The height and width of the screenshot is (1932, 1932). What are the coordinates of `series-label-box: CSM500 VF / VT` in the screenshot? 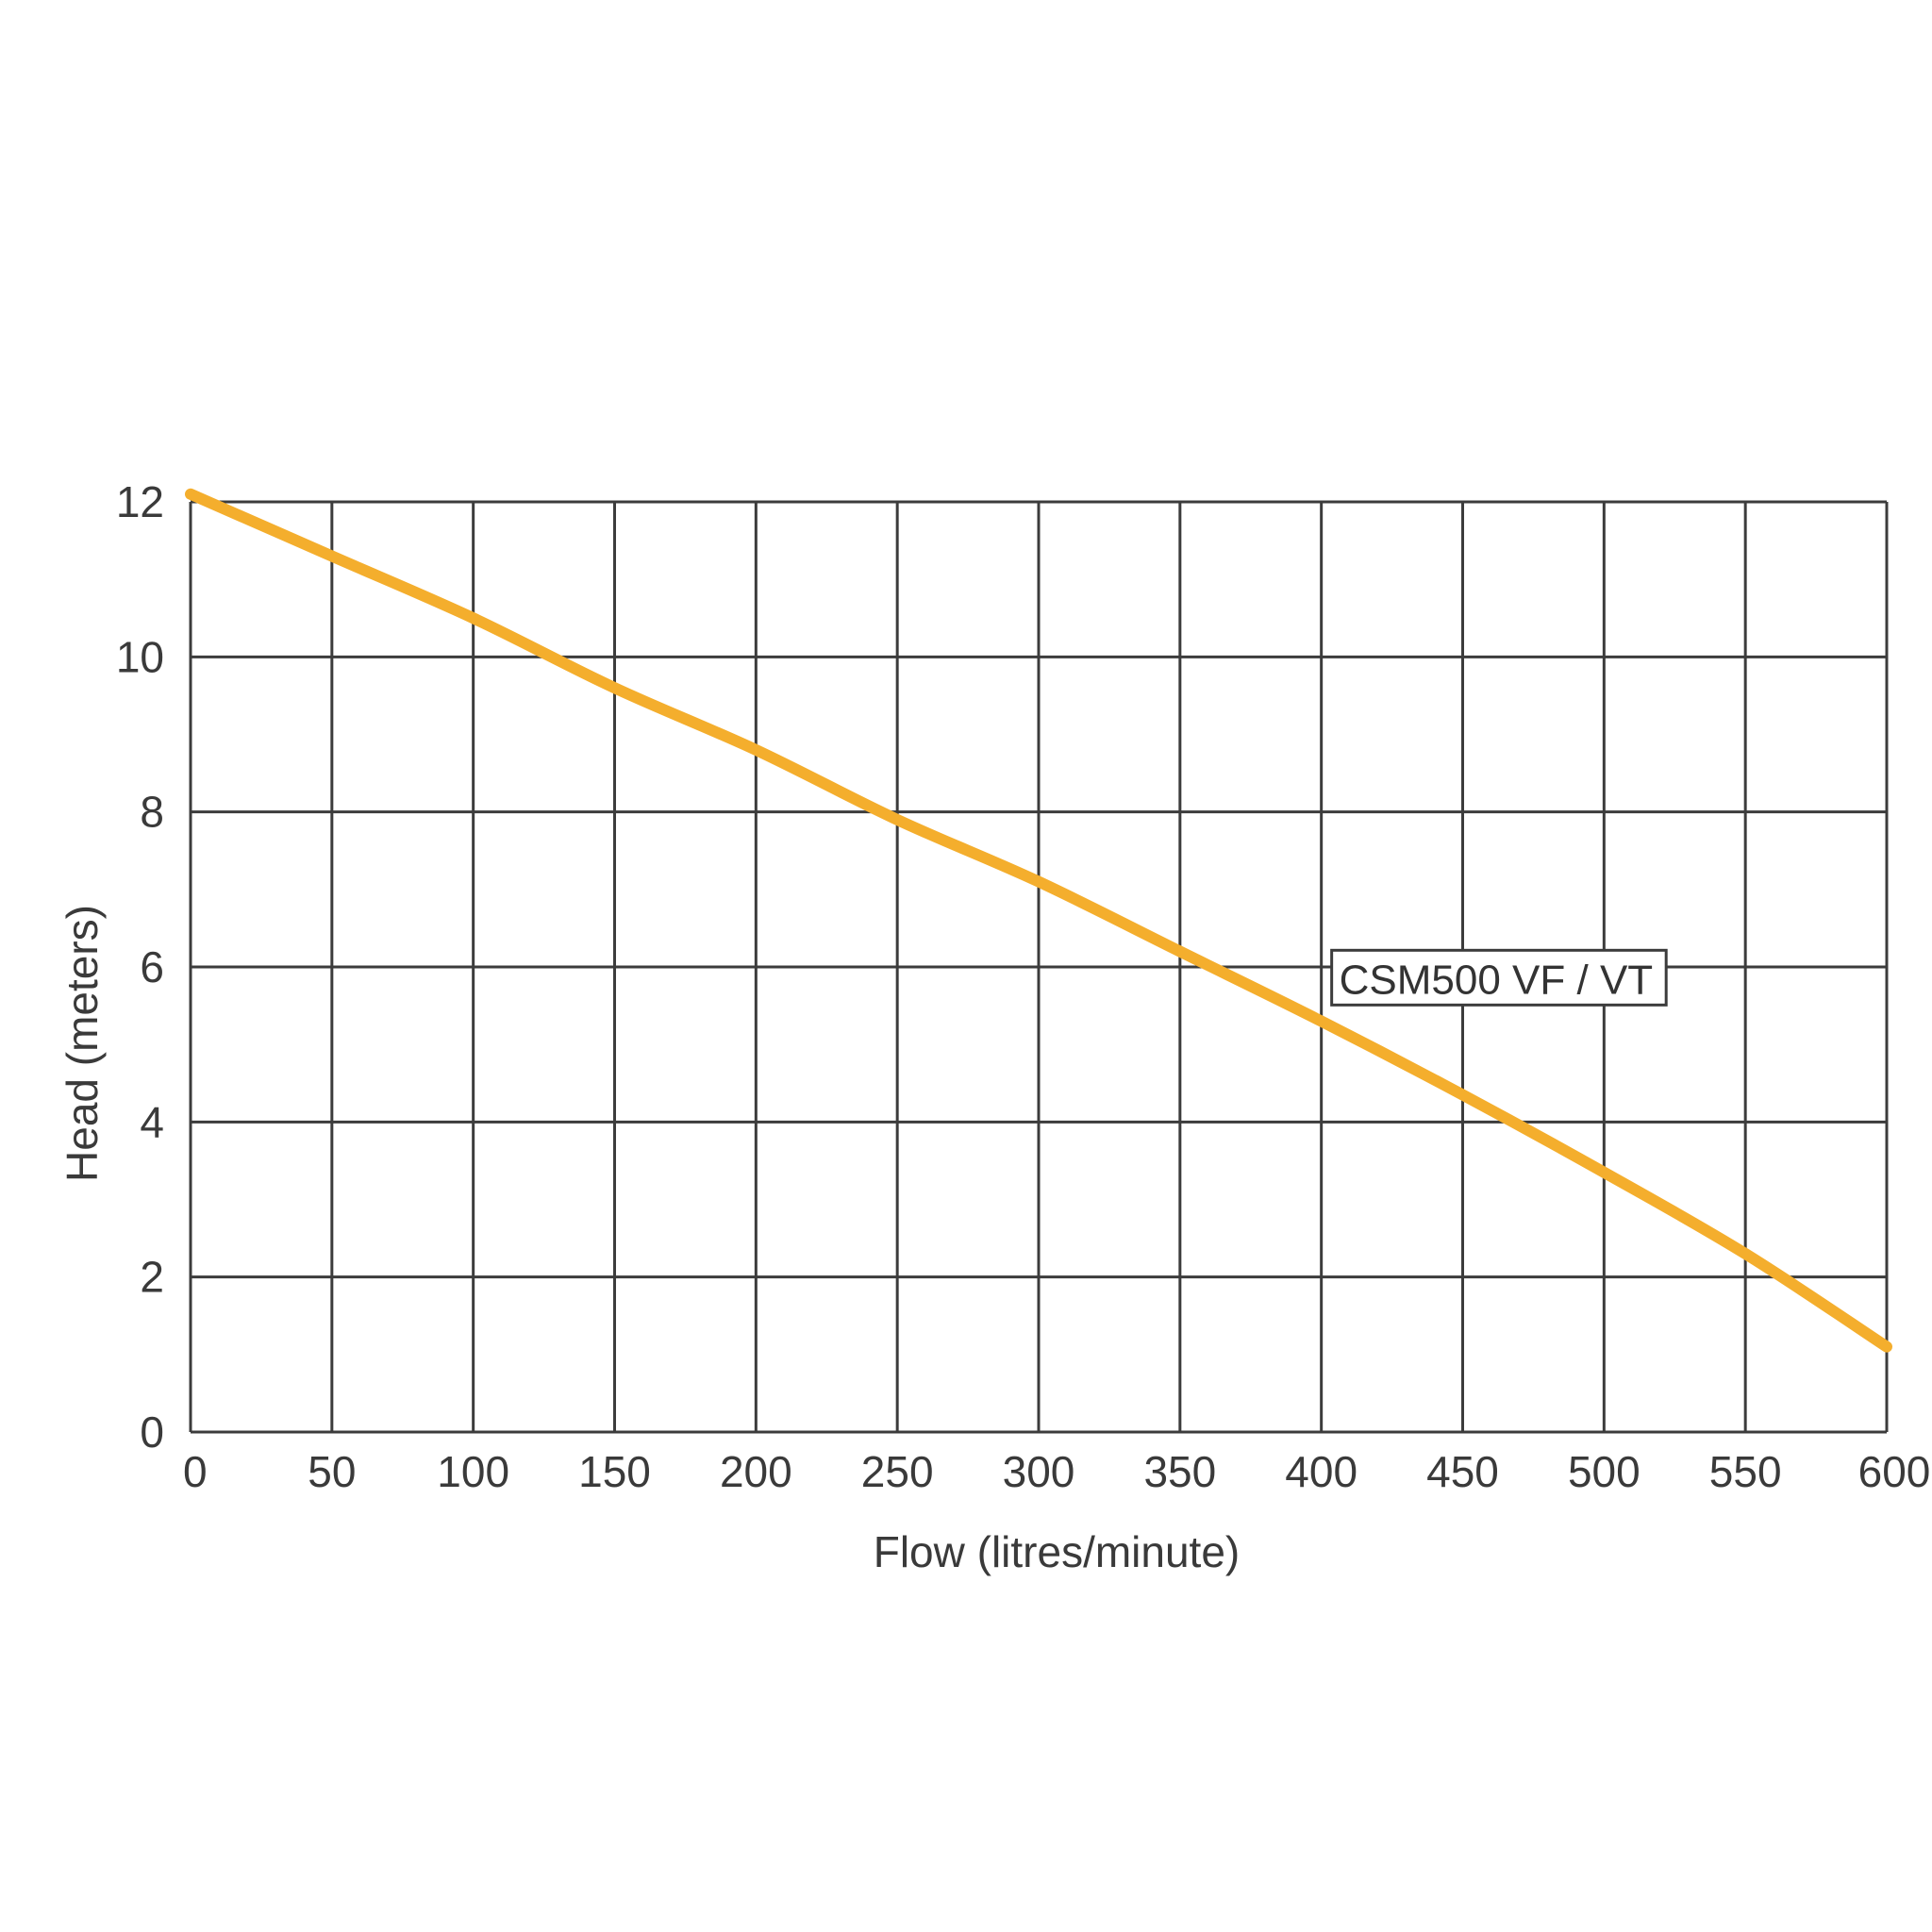 It's located at (1499, 978).